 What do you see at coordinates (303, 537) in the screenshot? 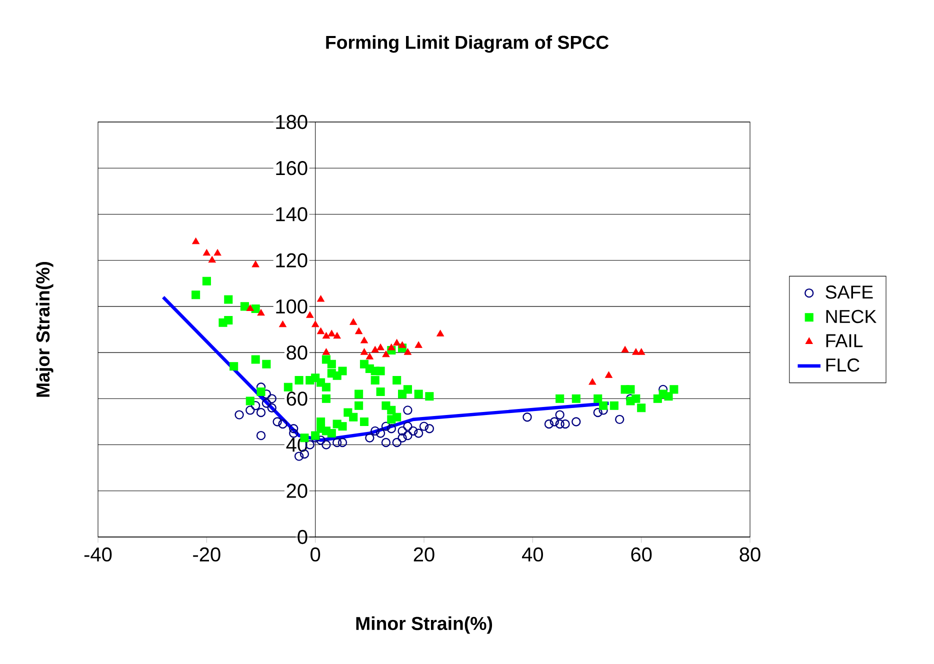
I see `y-tick-label: 0` at bounding box center [303, 537].